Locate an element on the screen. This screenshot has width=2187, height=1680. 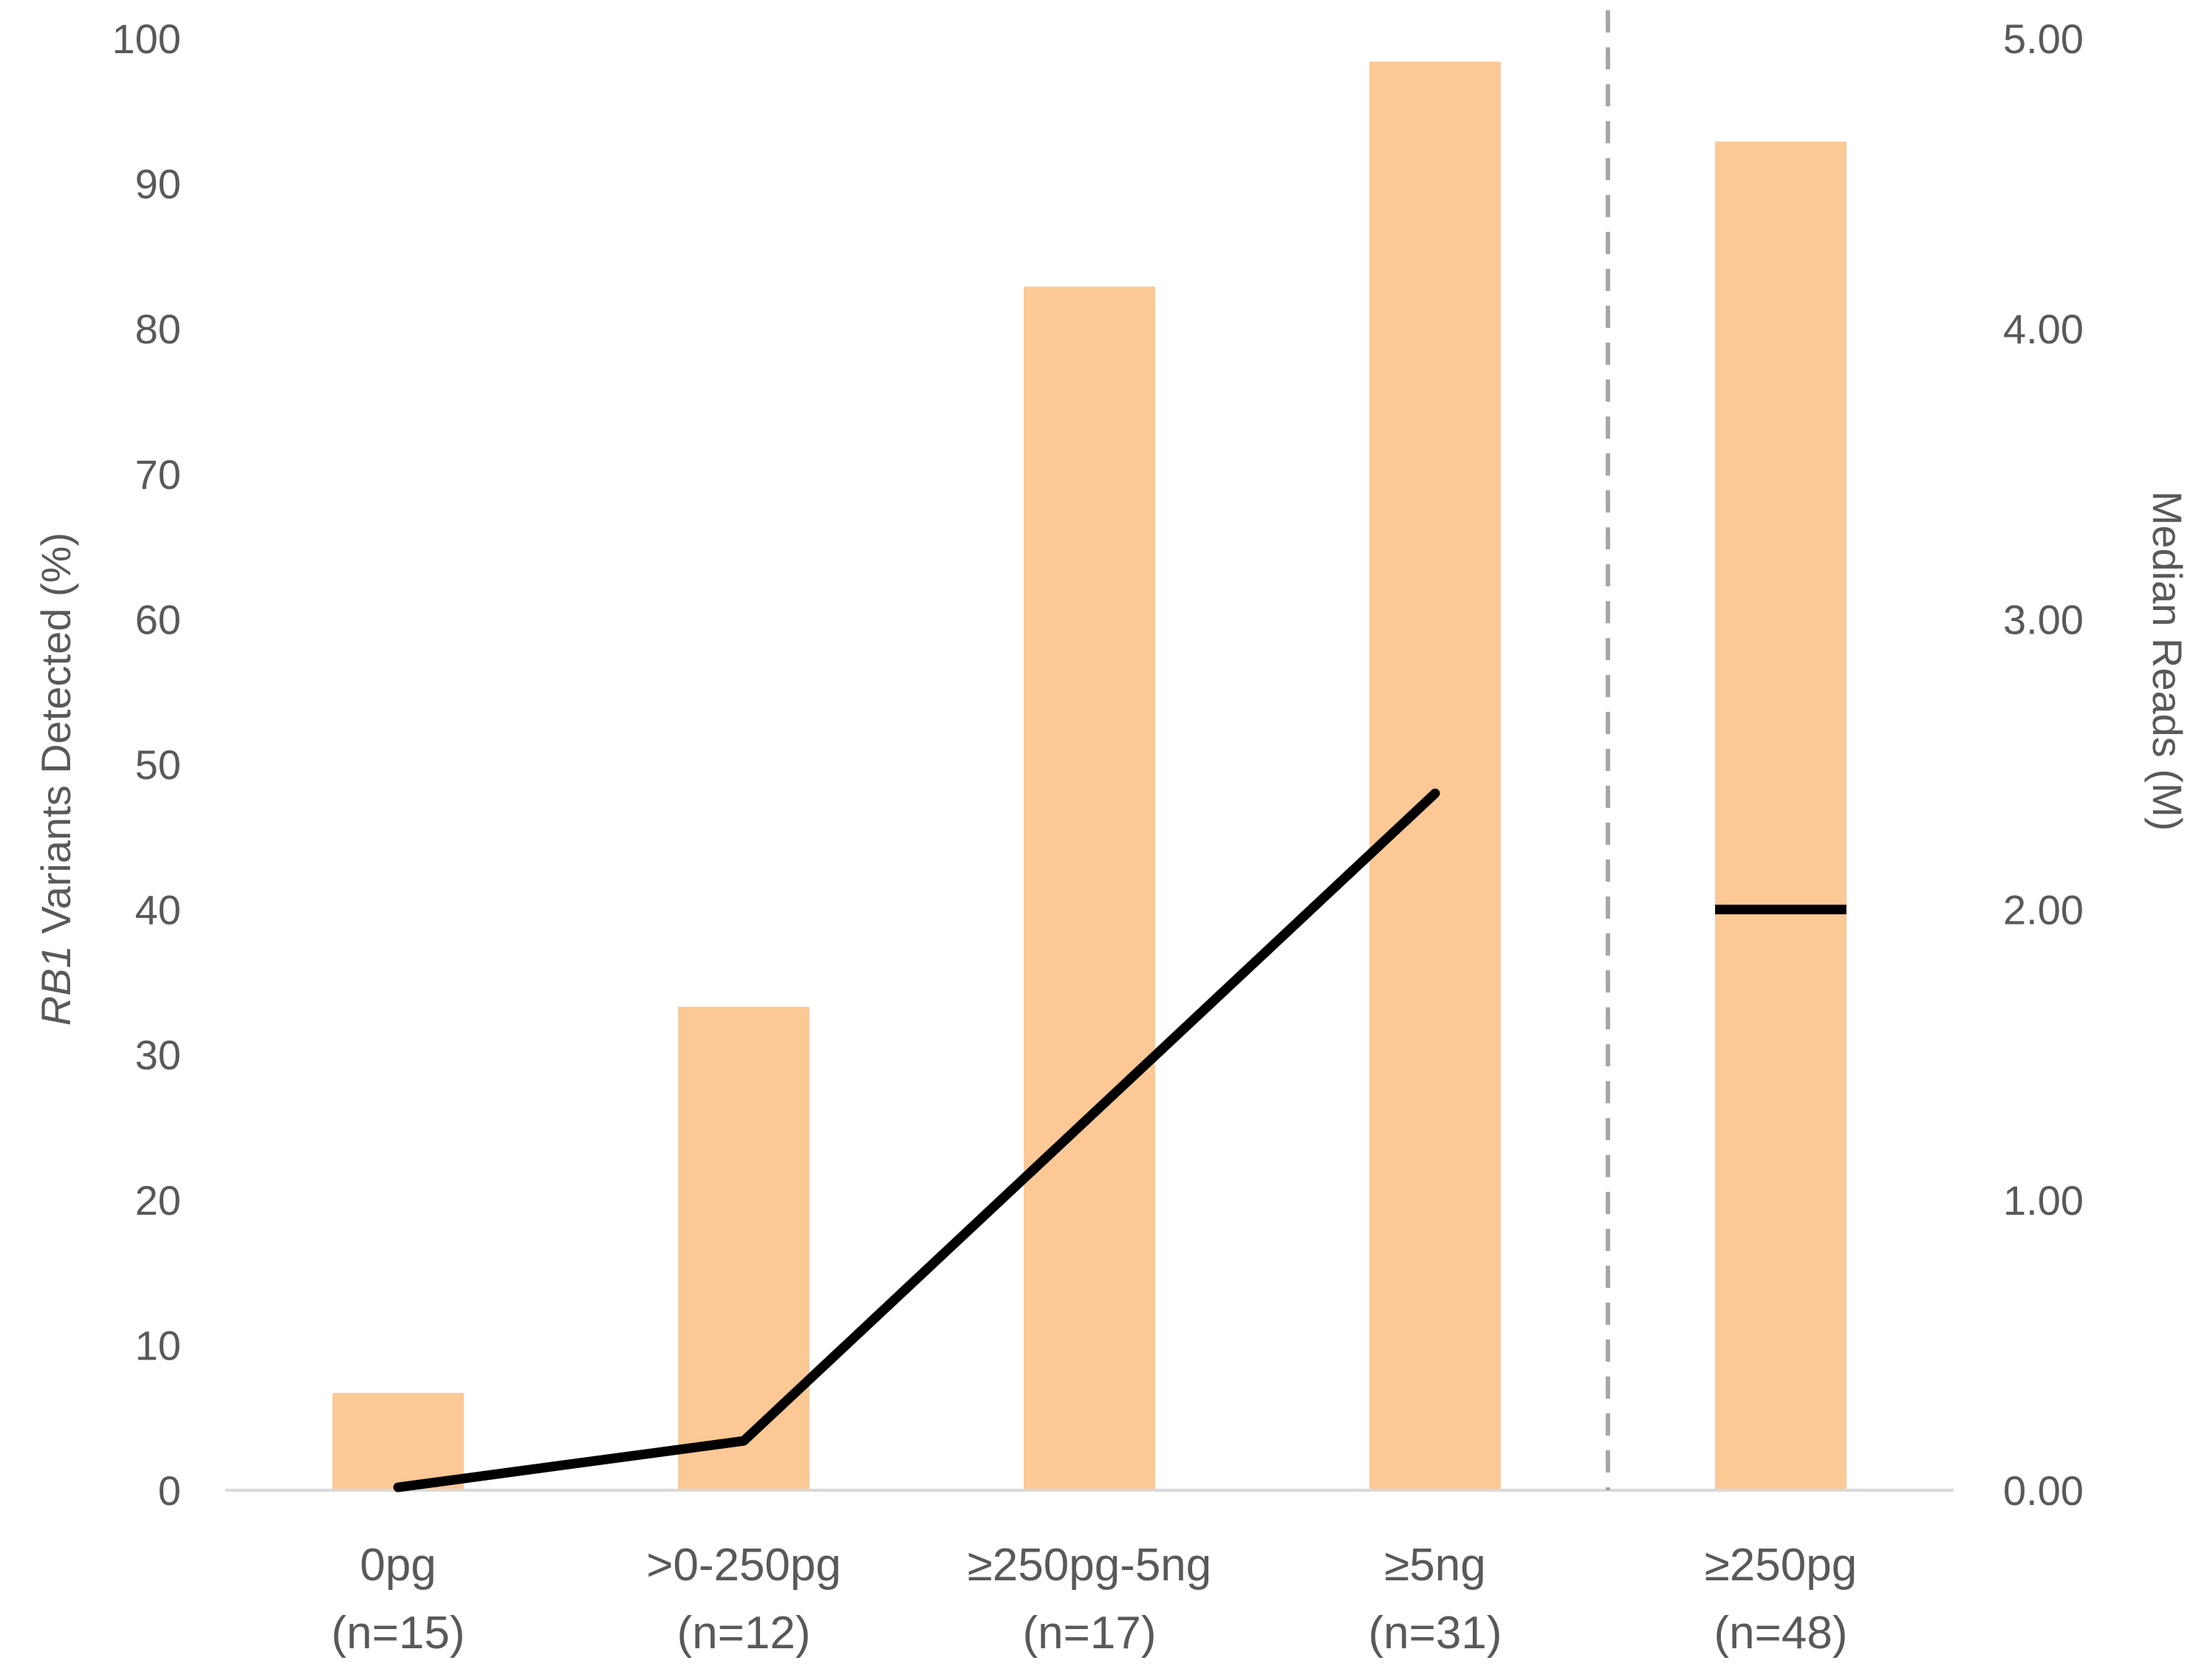
left-tick-label: 30 is located at coordinates (158, 1055).